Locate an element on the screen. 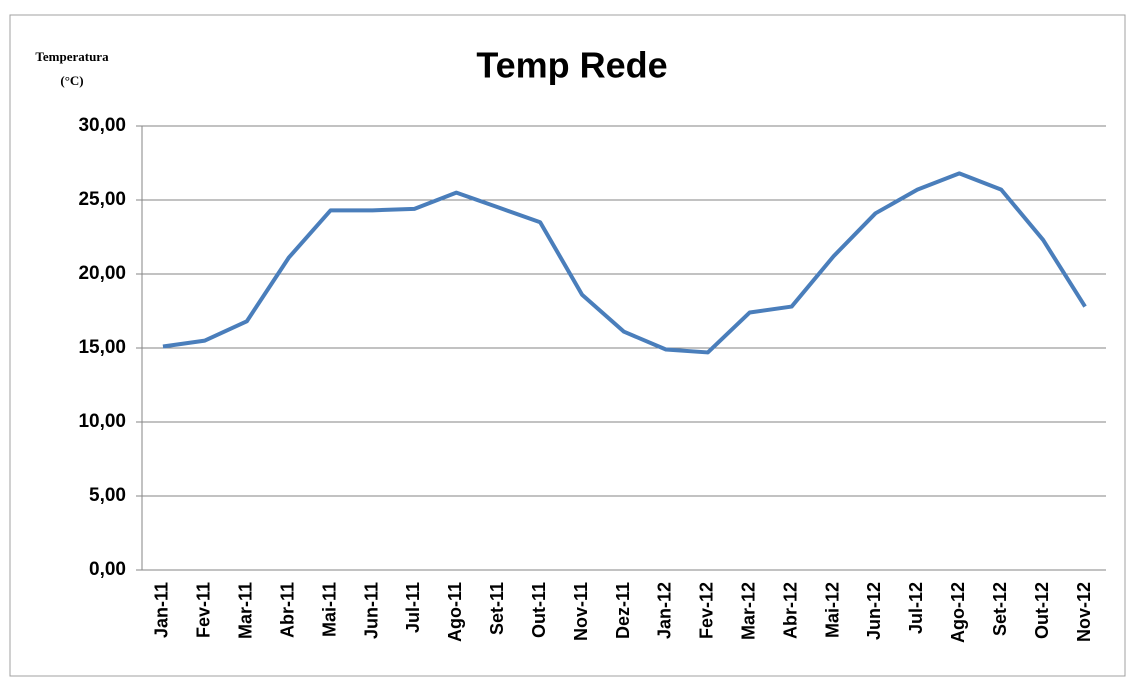 The width and height of the screenshot is (1126, 677). x-tick-label: Nov-12 is located at coordinates (1084, 612).